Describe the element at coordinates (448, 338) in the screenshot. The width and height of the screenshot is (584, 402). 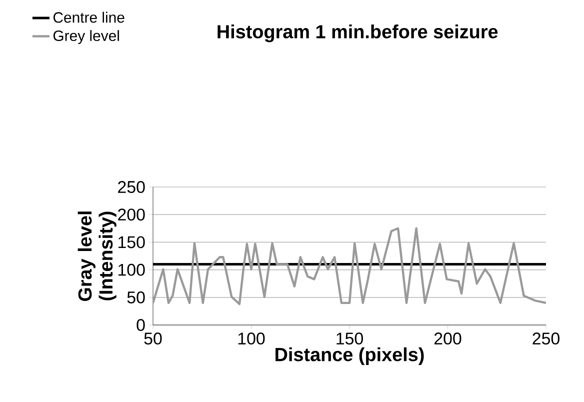
I see `x-tick-label: 200` at that location.